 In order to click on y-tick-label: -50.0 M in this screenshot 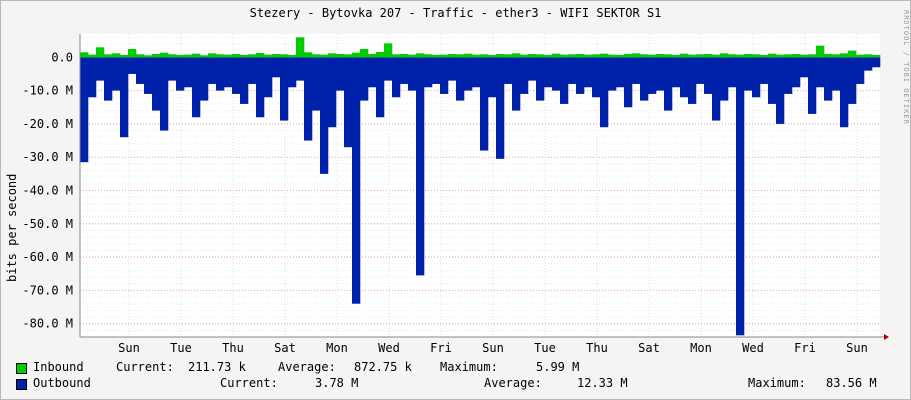, I will do `click(47, 224)`.